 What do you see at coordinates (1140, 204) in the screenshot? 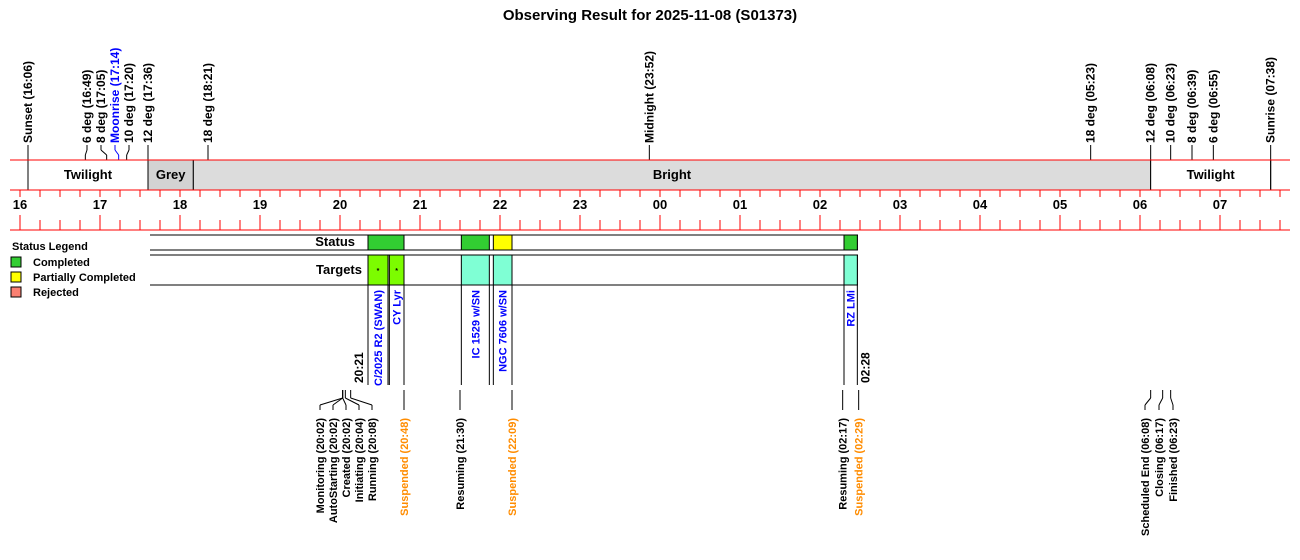
I see `hour-label: 06` at bounding box center [1140, 204].